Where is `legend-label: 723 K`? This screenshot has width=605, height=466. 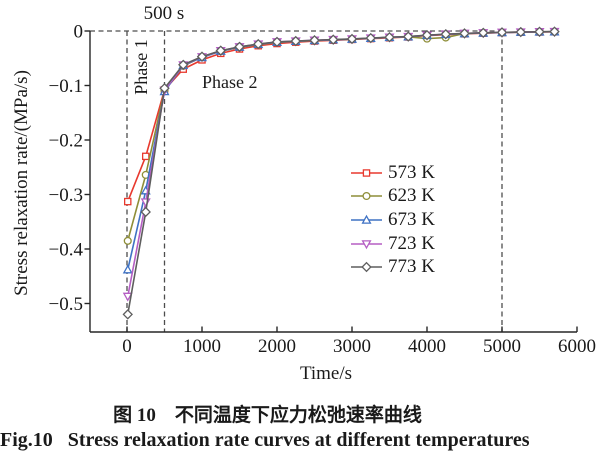 legend-label: 723 K is located at coordinates (411, 243).